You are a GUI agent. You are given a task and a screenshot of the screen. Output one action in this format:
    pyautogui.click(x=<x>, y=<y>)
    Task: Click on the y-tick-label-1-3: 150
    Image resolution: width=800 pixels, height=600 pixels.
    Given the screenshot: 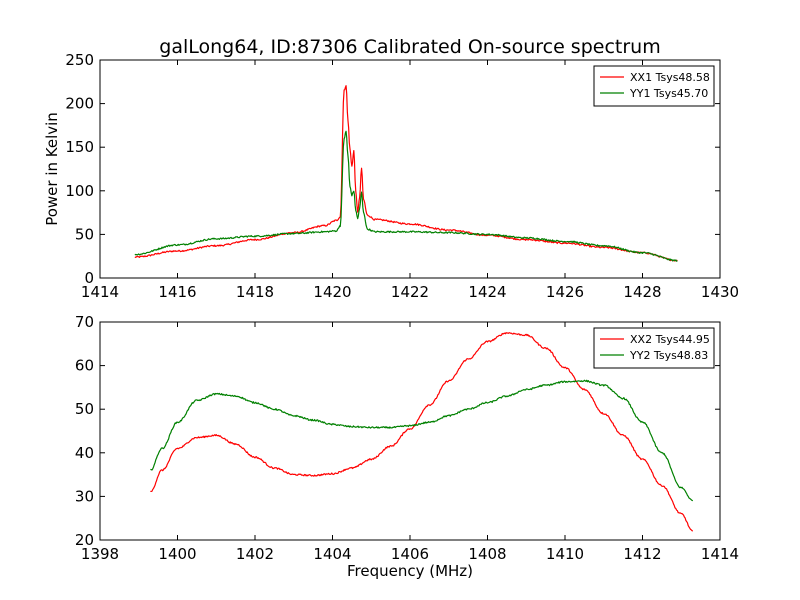 What is the action you would take?
    pyautogui.click(x=79, y=147)
    